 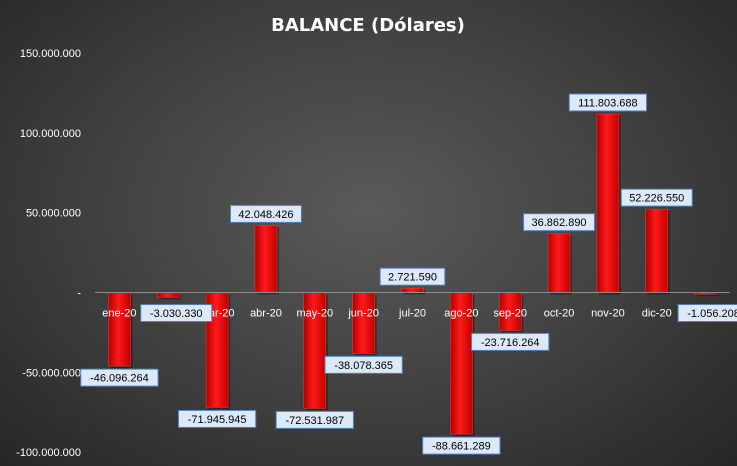 I want to click on data-label: -38.078.365, so click(x=363, y=366).